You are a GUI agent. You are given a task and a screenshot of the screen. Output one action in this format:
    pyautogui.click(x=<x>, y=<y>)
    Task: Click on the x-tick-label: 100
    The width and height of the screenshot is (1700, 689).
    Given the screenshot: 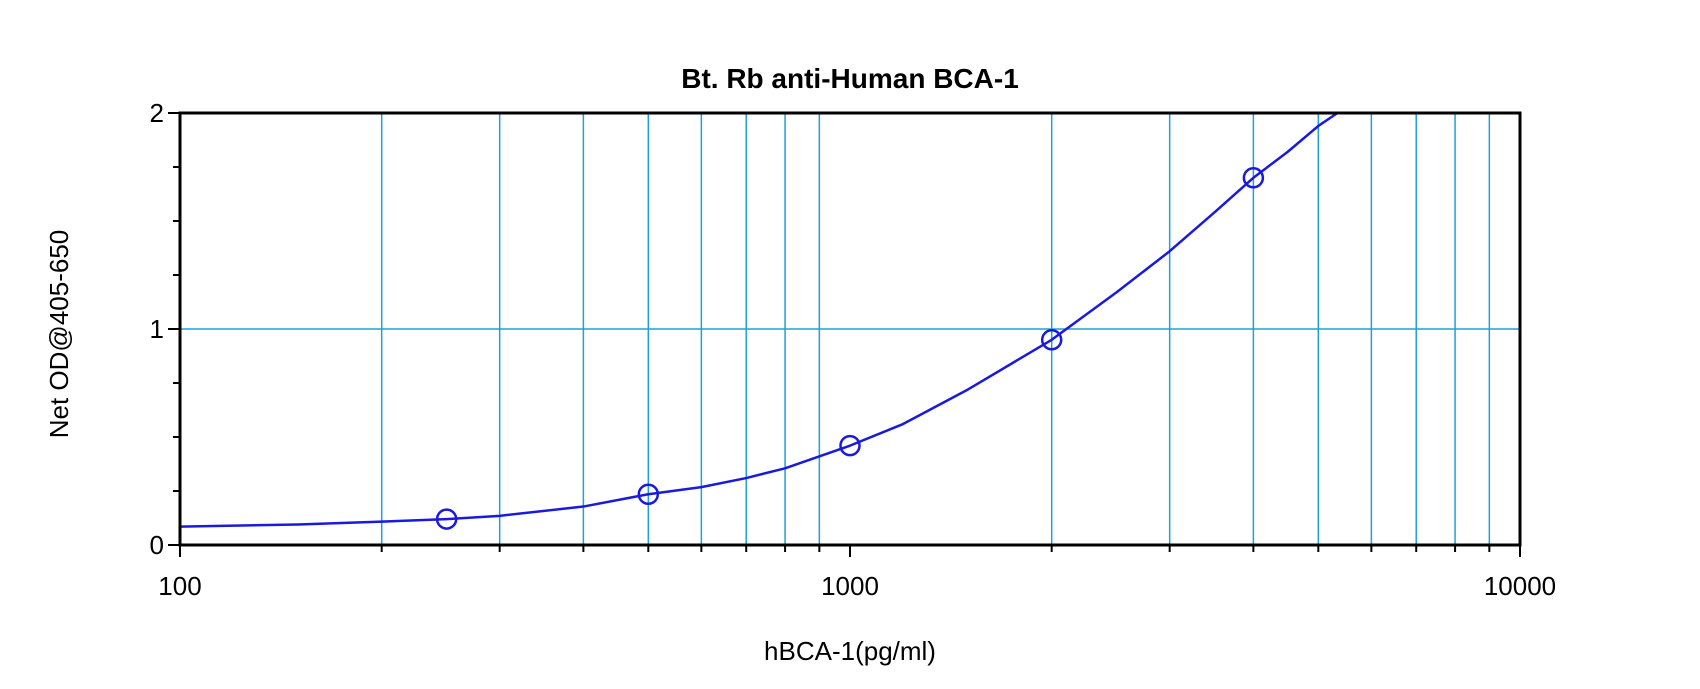 What is the action you would take?
    pyautogui.click(x=179, y=586)
    